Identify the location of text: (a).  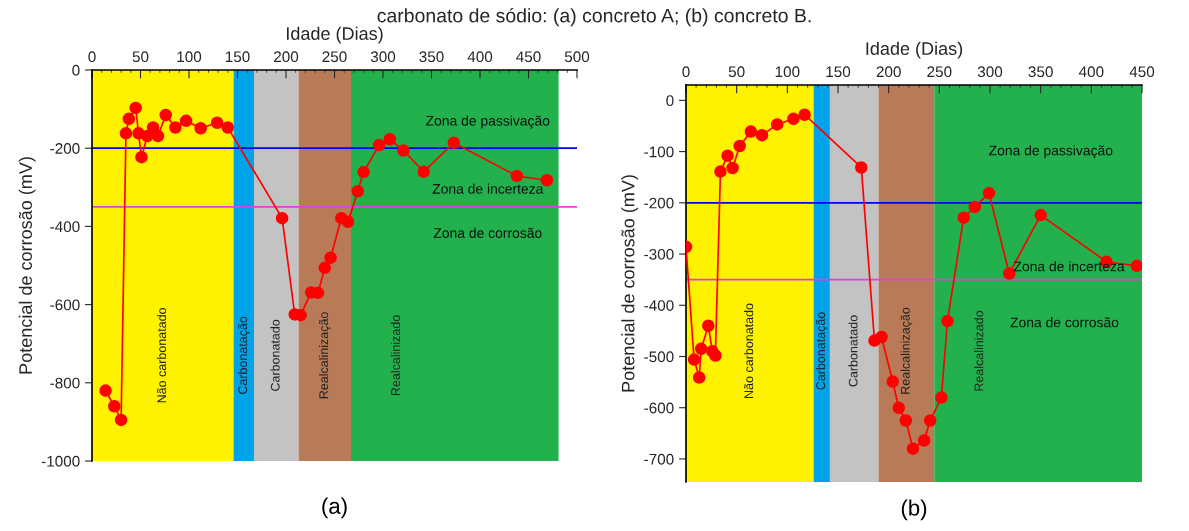
(334, 508).